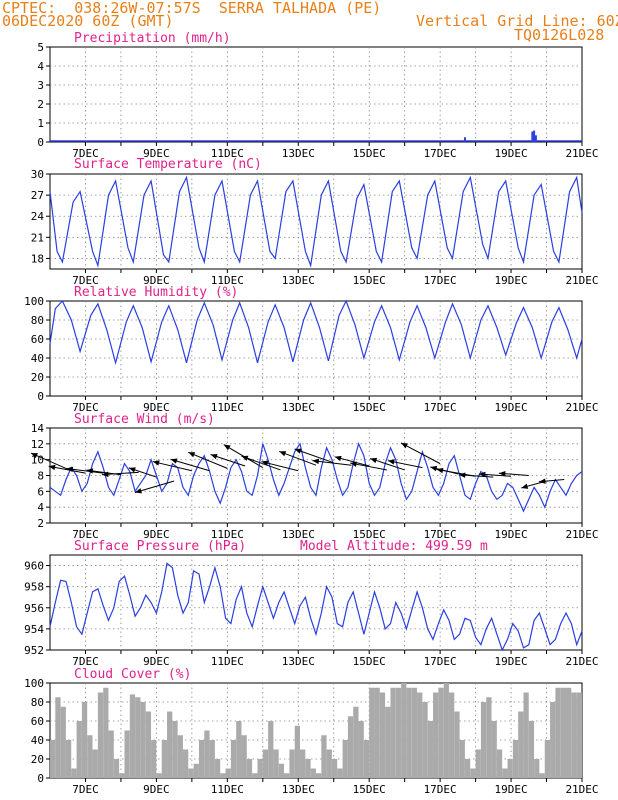  I want to click on y-tick-label: 18, so click(37, 258).